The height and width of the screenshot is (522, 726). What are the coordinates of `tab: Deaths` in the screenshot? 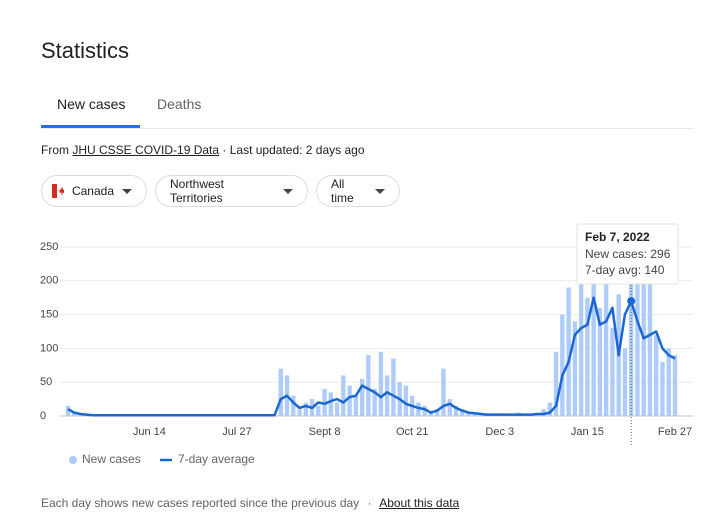 It's located at (179, 104).